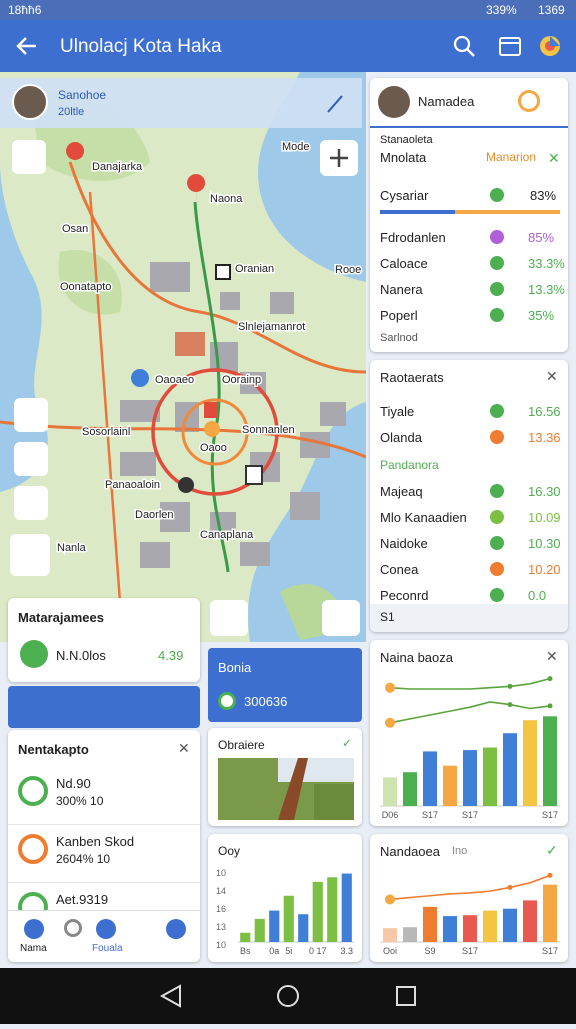  What do you see at coordinates (268, 430) in the screenshot?
I see `map-label: Sonnanlen` at bounding box center [268, 430].